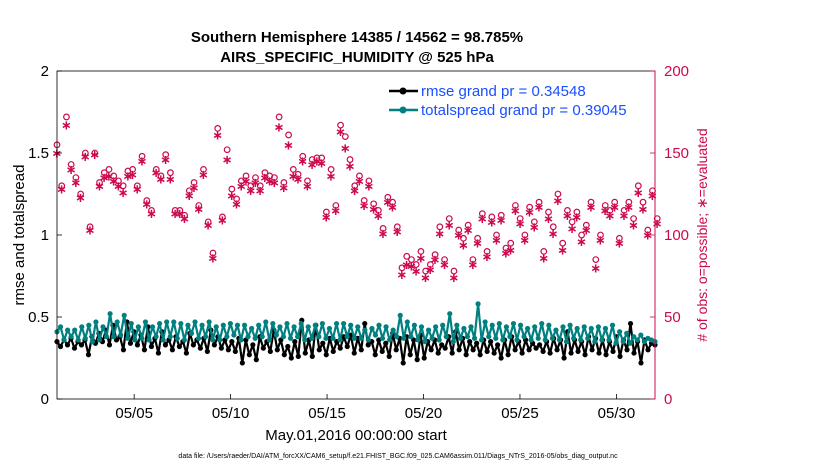 The height and width of the screenshot is (470, 830). I want to click on rmse-line, so click(356, 341).